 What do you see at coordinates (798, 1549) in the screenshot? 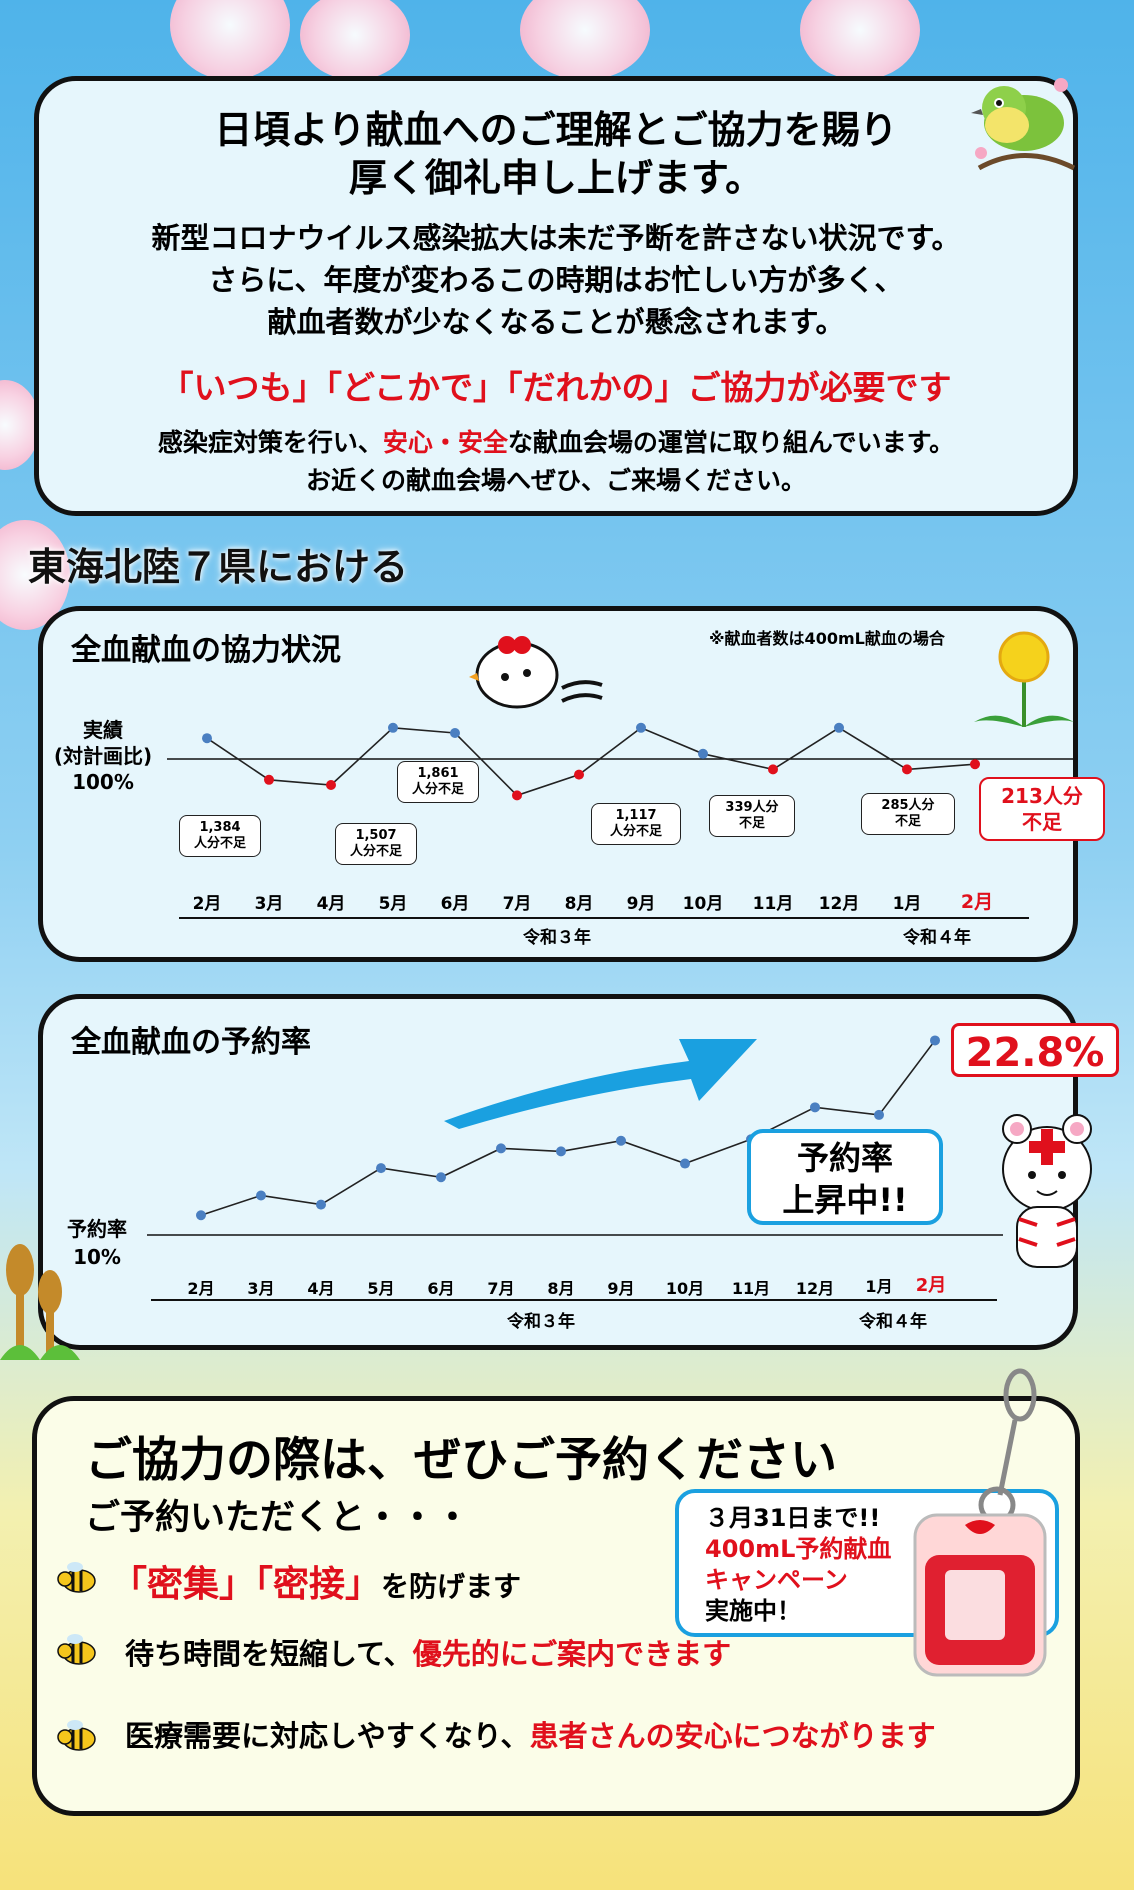
I see `campaign-line2: 400mL予約献血` at bounding box center [798, 1549].